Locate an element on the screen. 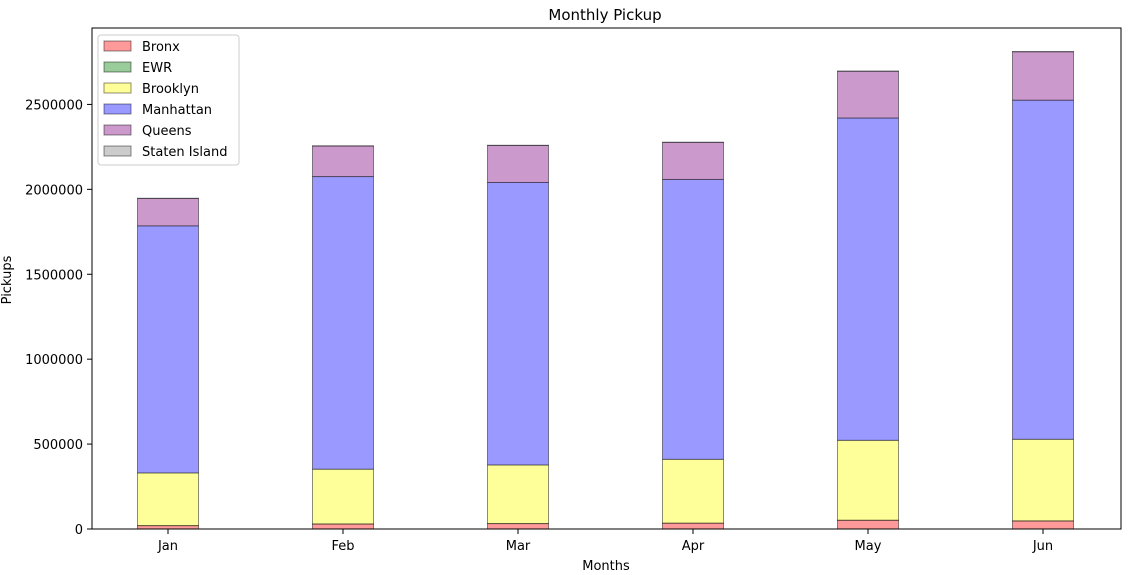 The width and height of the screenshot is (1131, 575). bar-queens-mar is located at coordinates (518, 163).